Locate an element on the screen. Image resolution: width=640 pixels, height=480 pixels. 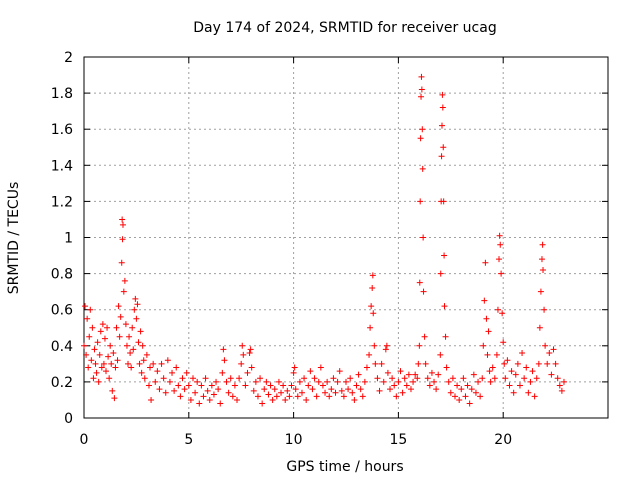
y-tick-label: 1 is located at coordinates (68, 239).